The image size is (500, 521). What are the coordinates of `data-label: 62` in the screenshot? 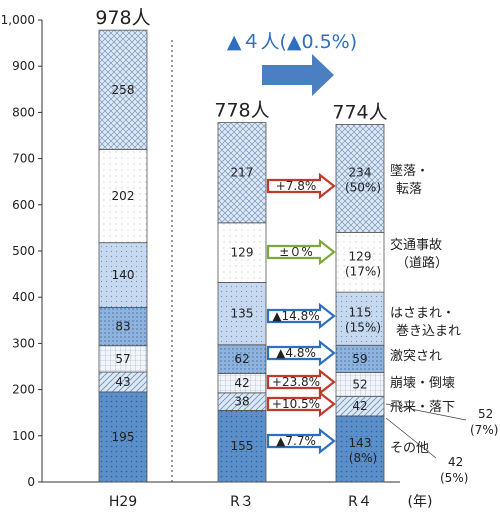 It's located at (241, 359).